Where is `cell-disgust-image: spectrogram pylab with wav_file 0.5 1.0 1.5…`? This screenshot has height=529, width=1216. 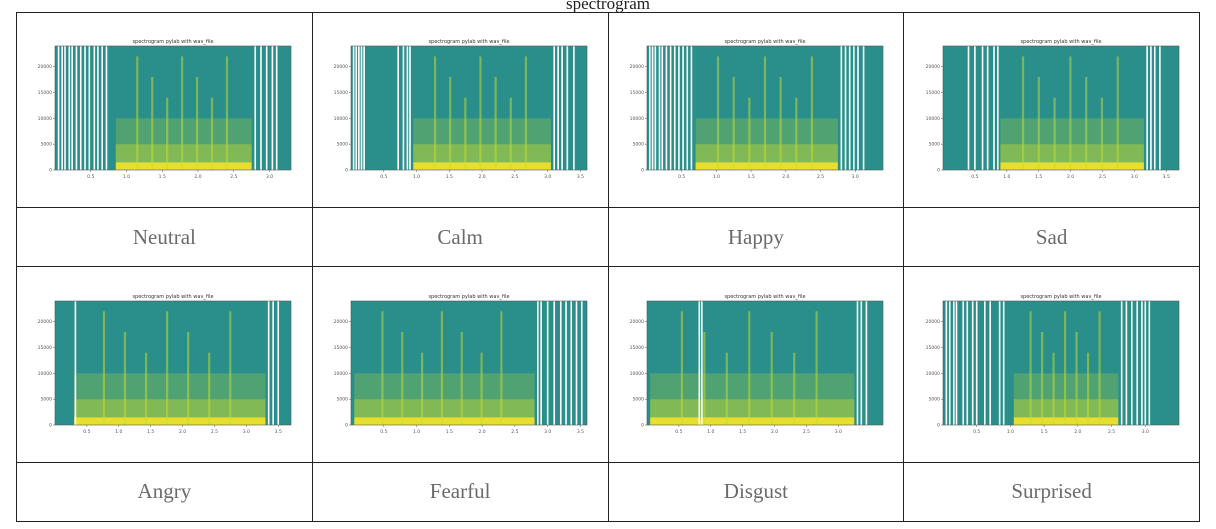 cell-disgust-image: spectrogram pylab with wav_file 0.5 1.0 1.5… is located at coordinates (756, 364).